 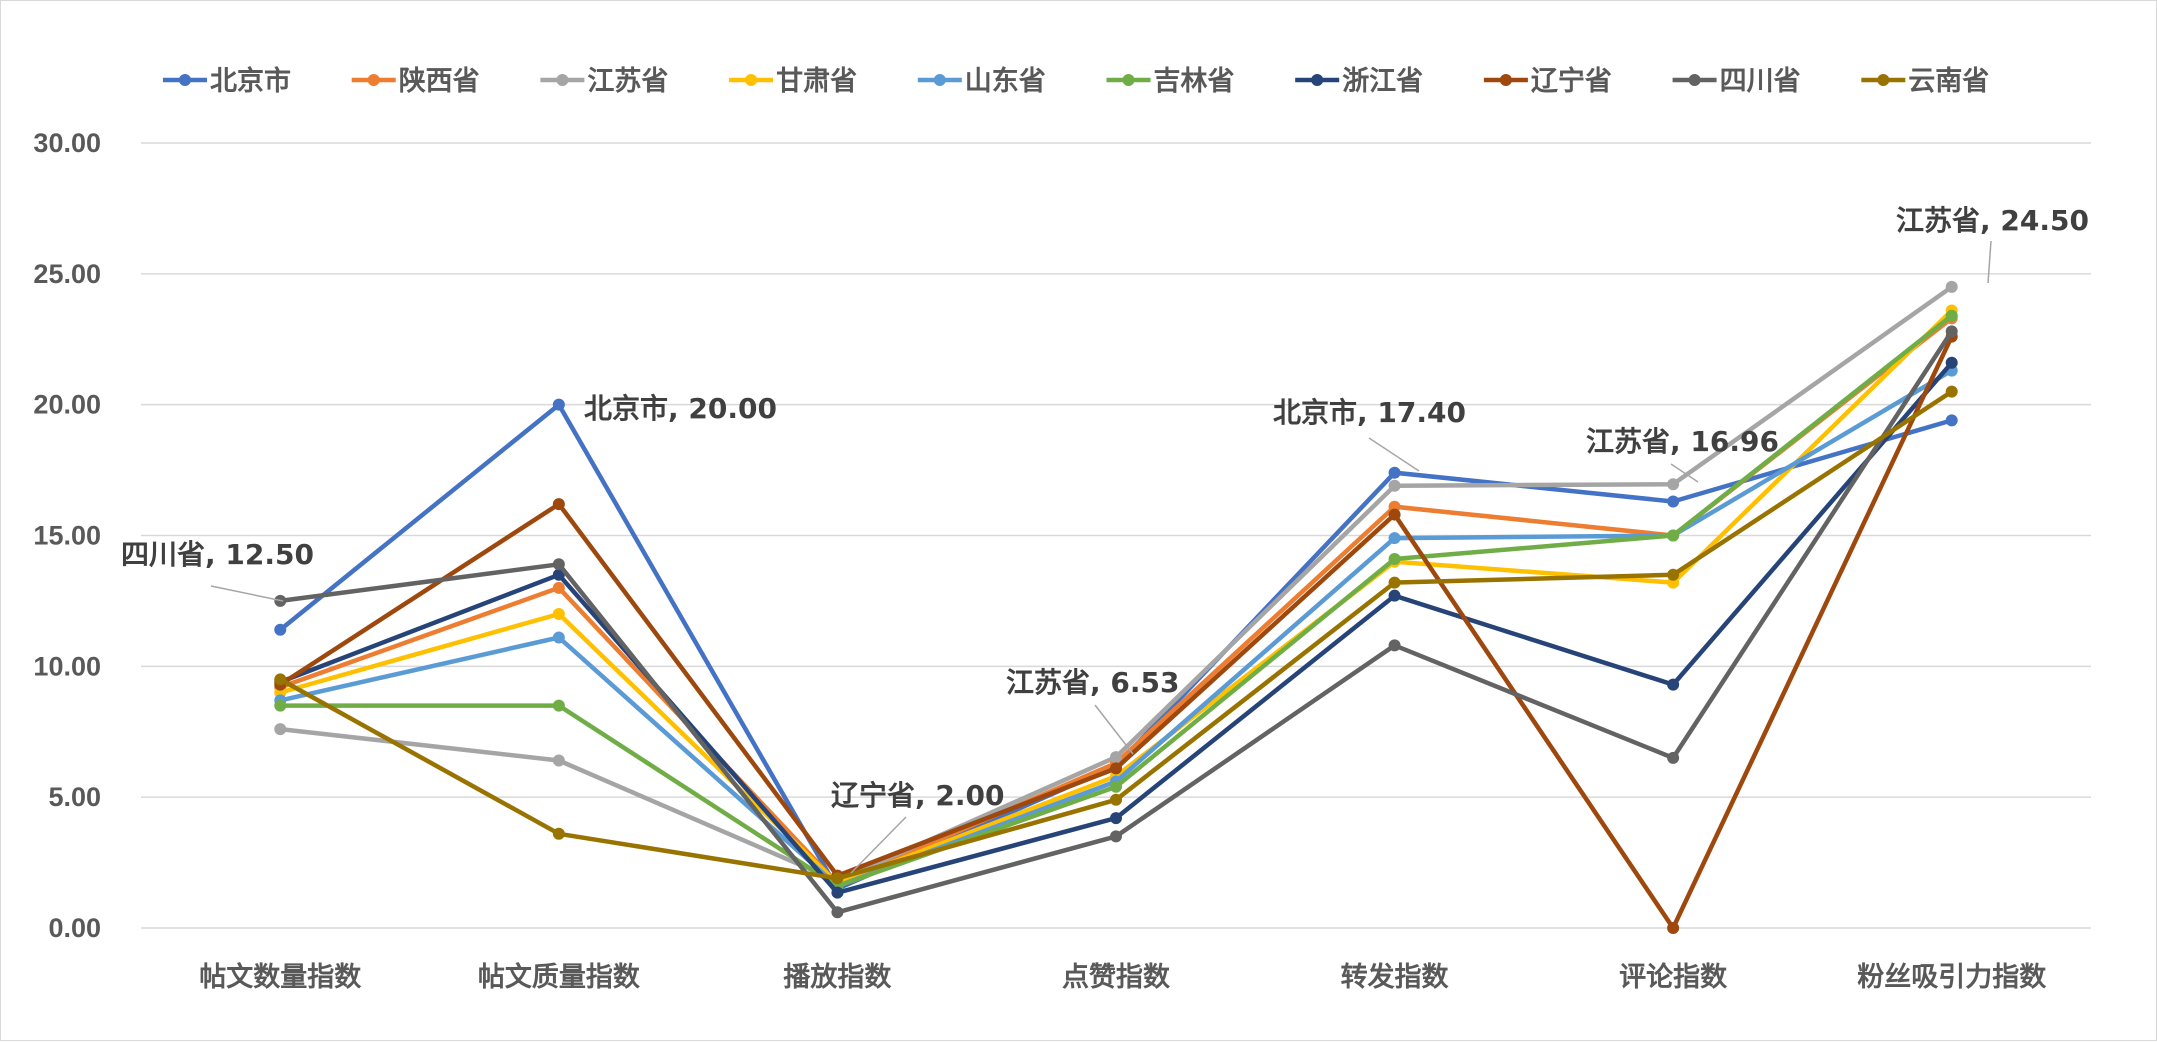 I want to click on x-tick-label: 转发指数, so click(x=1395, y=977).